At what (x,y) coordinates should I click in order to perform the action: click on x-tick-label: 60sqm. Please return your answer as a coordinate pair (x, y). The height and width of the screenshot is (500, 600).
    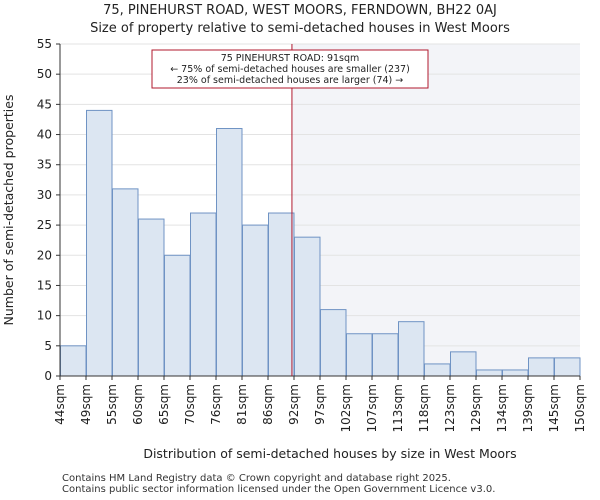
    Looking at the image, I should click on (138, 404).